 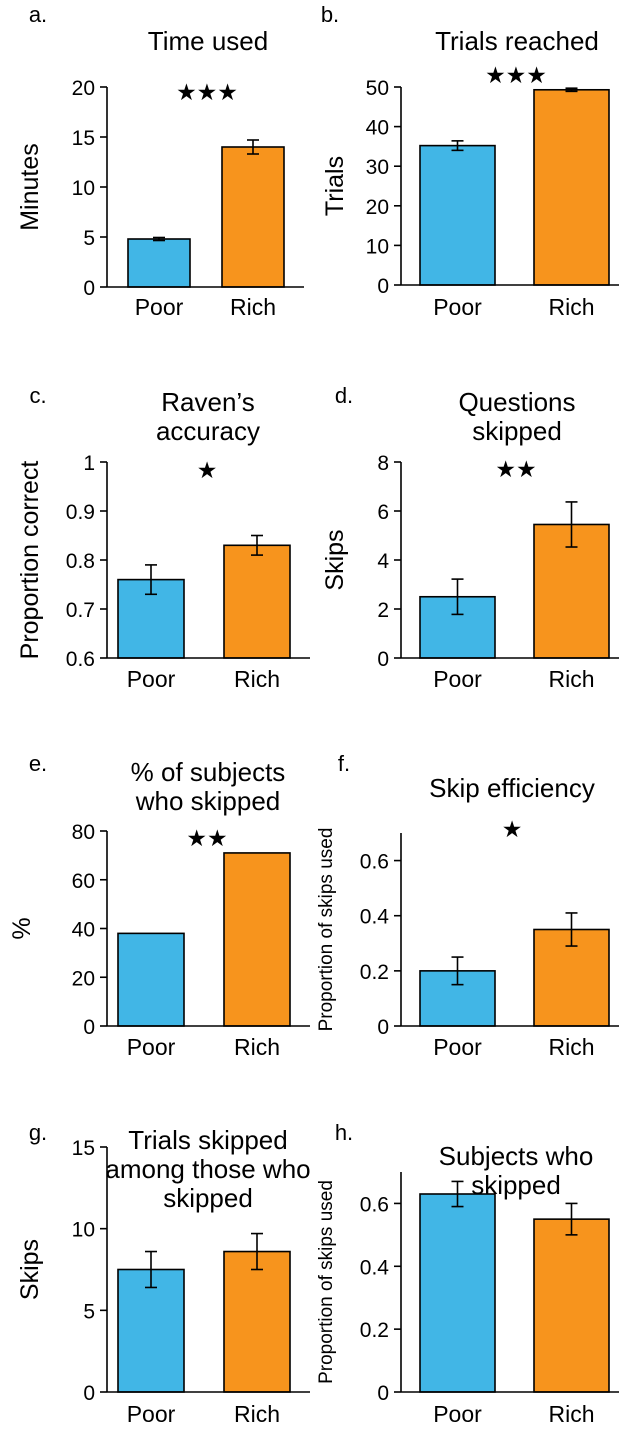 What do you see at coordinates (22, 928) in the screenshot?
I see `y-axis-label: %` at bounding box center [22, 928].